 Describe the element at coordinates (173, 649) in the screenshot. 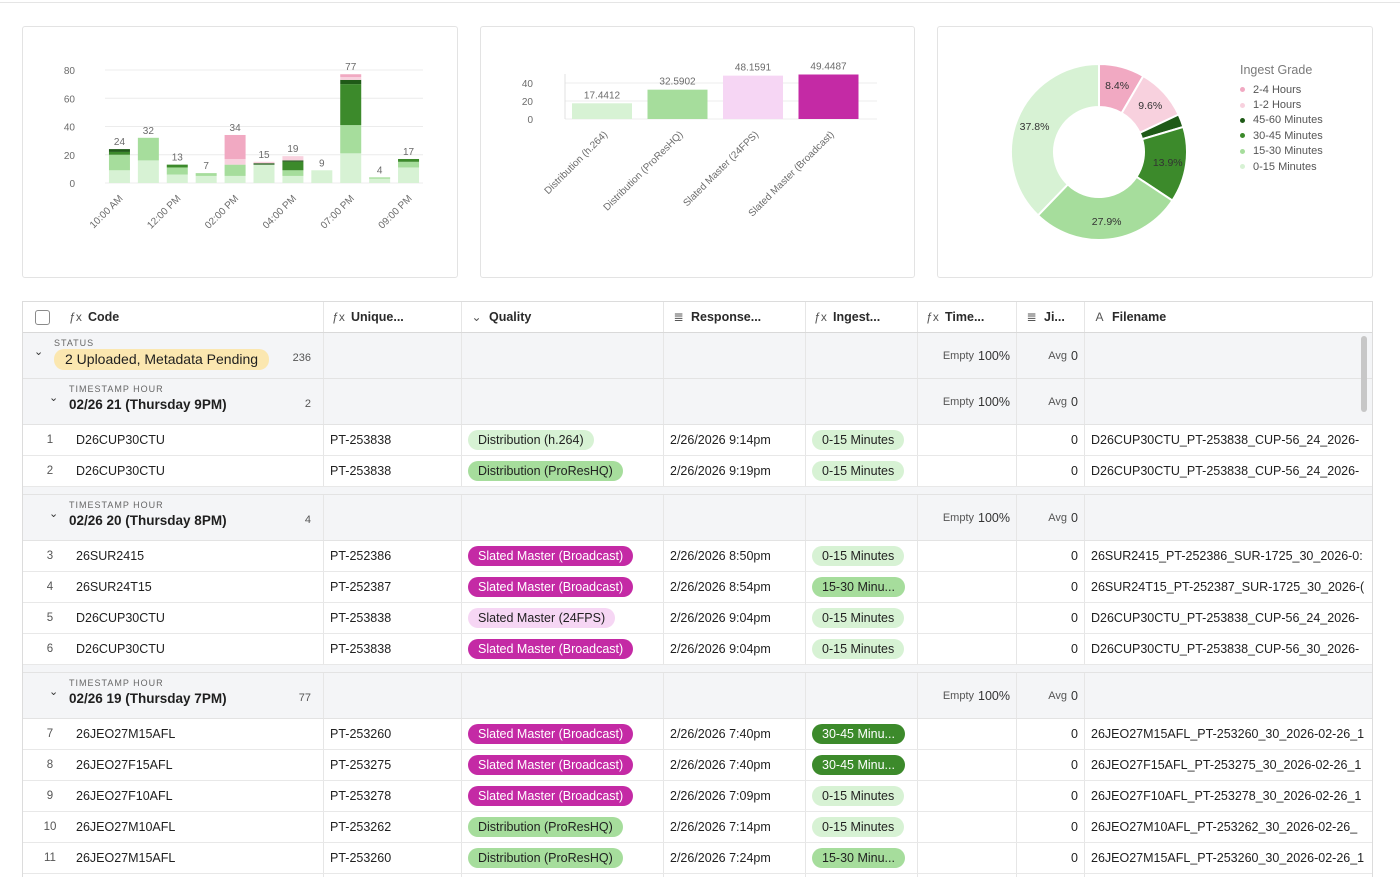

I see `code-cell: 6 D26CUP30CTU` at that location.